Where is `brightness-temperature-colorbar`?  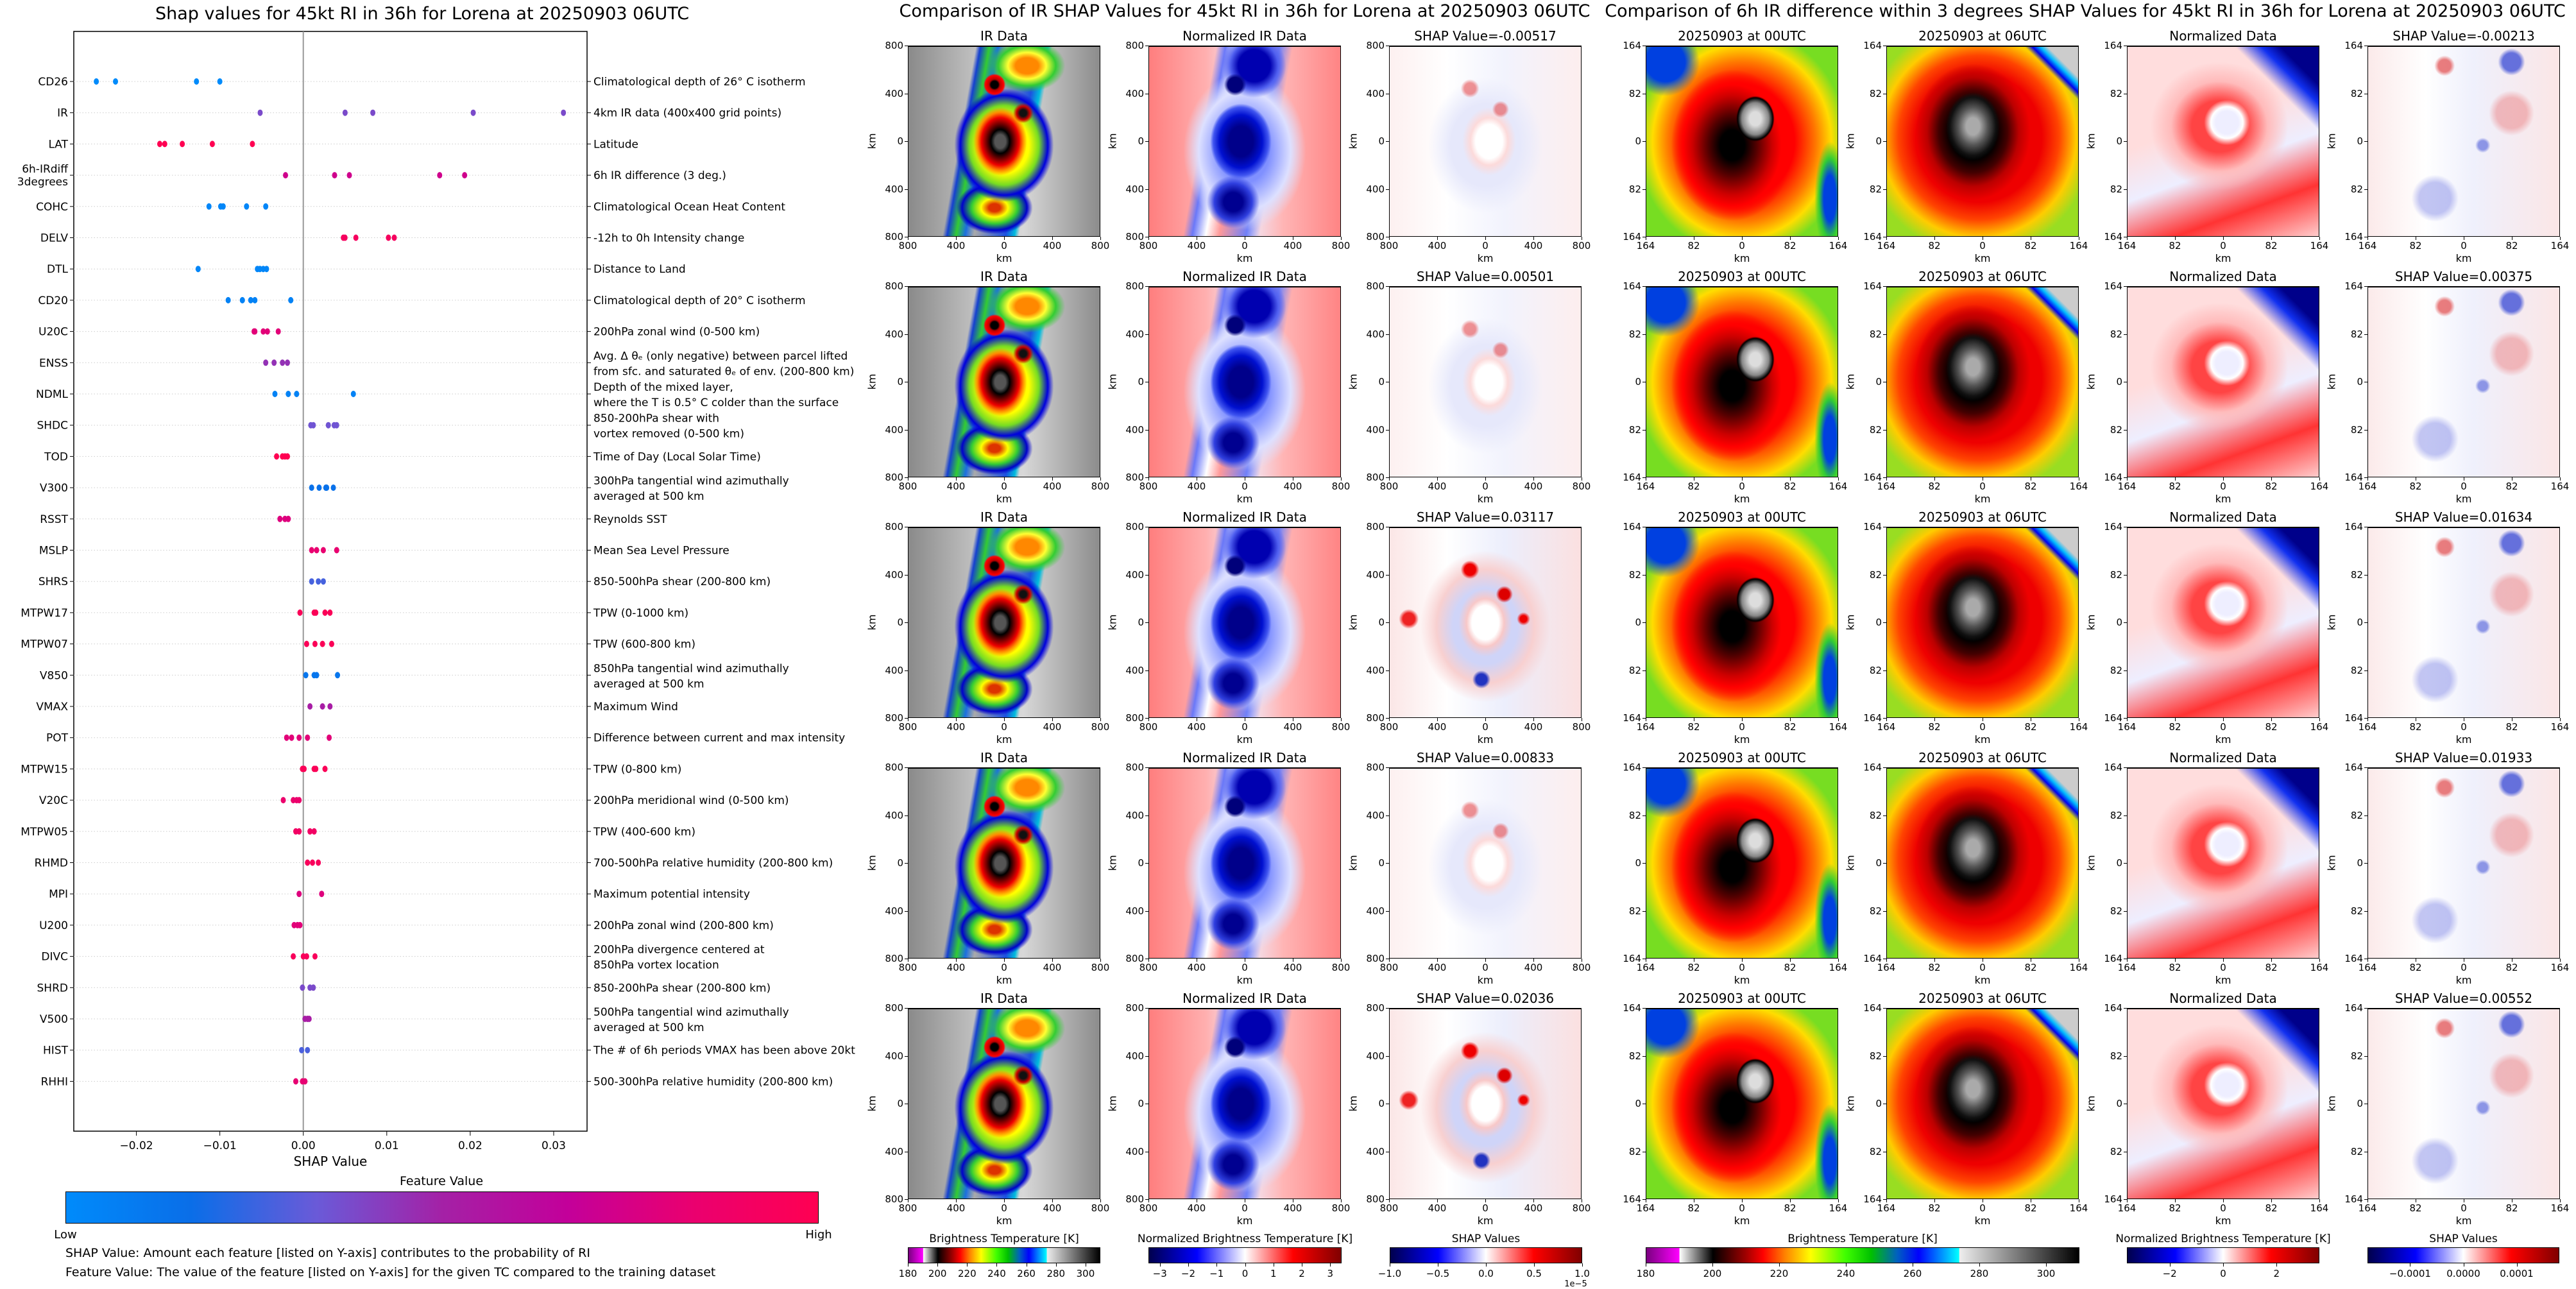 brightness-temperature-colorbar is located at coordinates (1004, 1255).